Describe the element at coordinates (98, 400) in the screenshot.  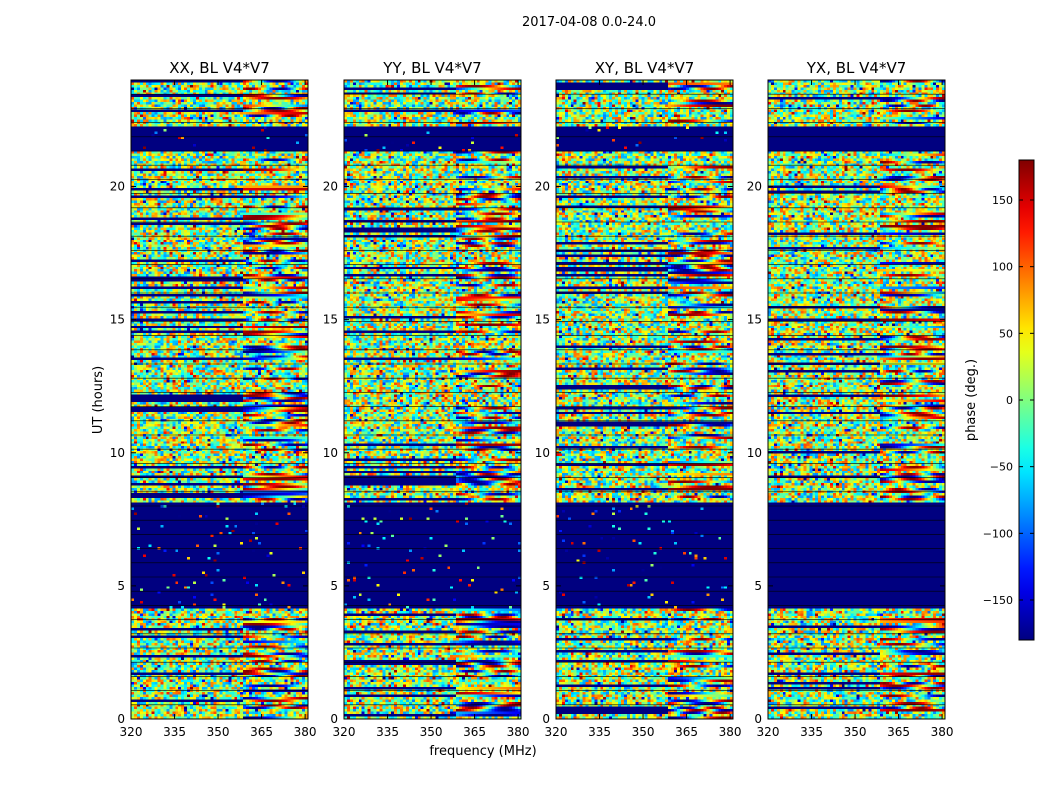
I see `y-axis-label: UT (hours)` at that location.